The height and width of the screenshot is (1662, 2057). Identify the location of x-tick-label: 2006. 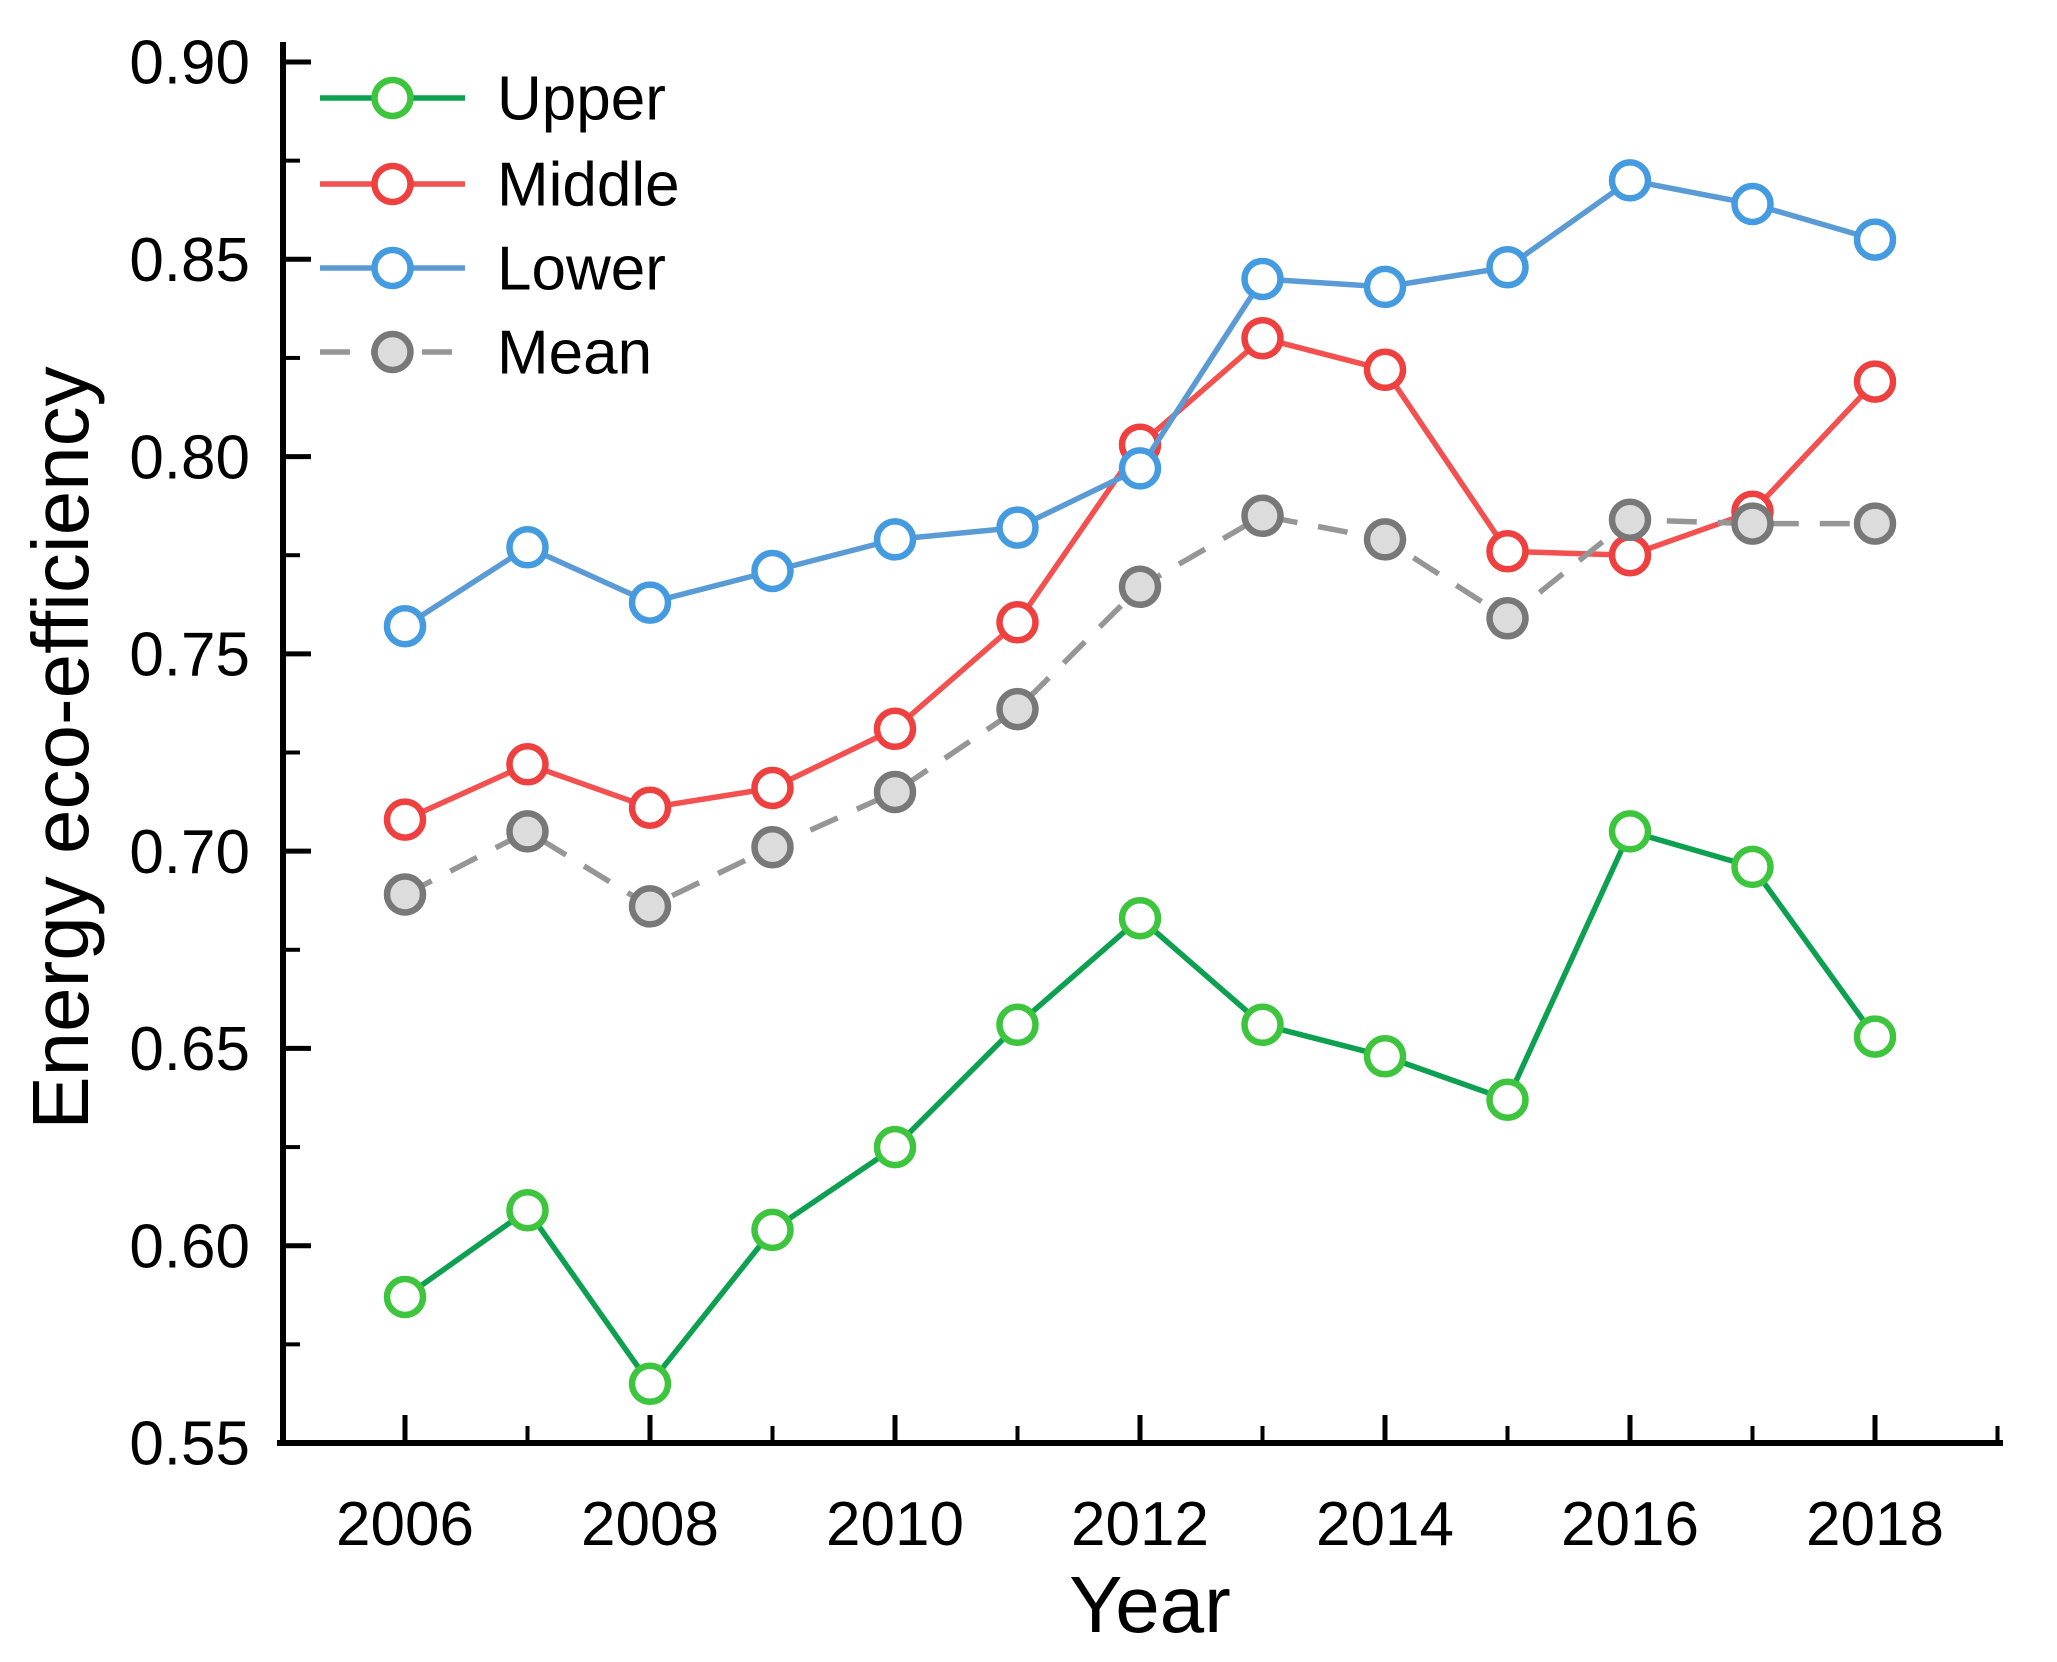
(405, 1524).